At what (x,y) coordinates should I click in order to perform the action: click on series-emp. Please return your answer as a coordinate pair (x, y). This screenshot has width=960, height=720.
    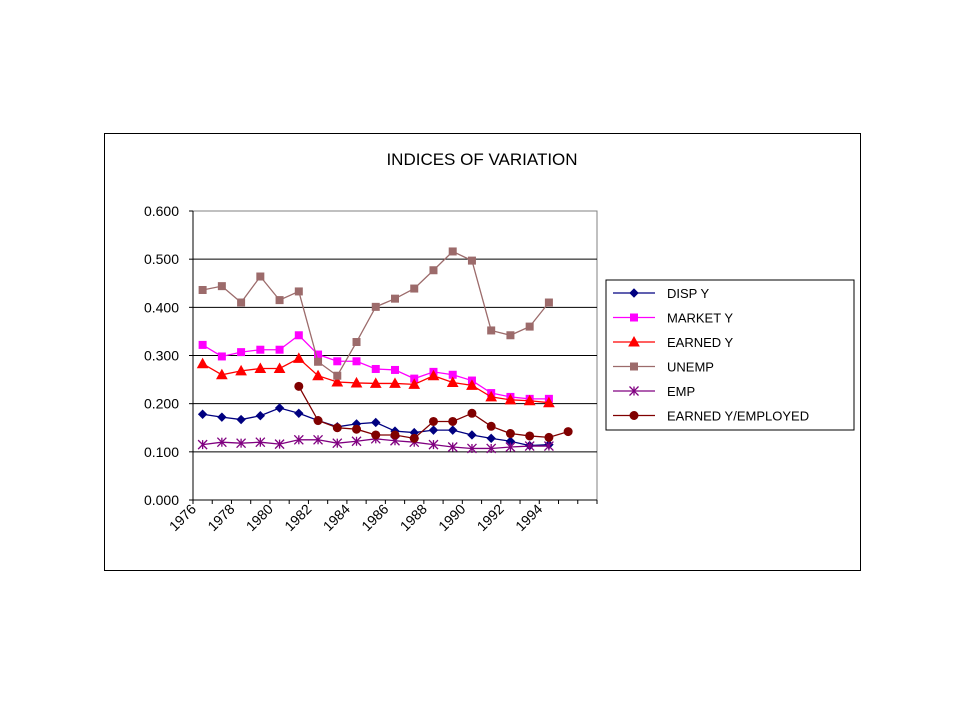
    Looking at the image, I should click on (375, 443).